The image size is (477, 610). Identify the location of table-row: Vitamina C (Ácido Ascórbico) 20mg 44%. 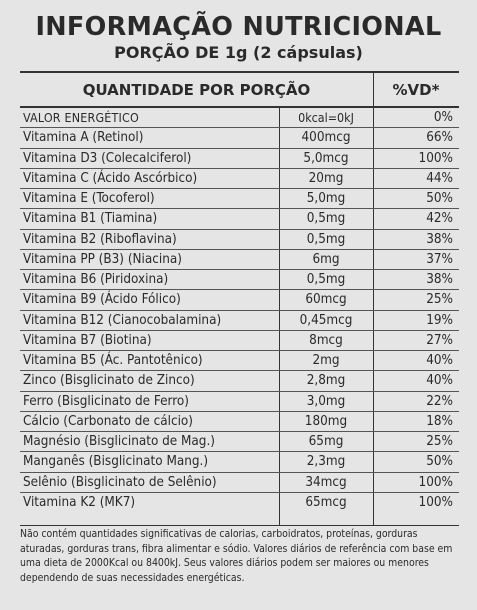
(239, 179).